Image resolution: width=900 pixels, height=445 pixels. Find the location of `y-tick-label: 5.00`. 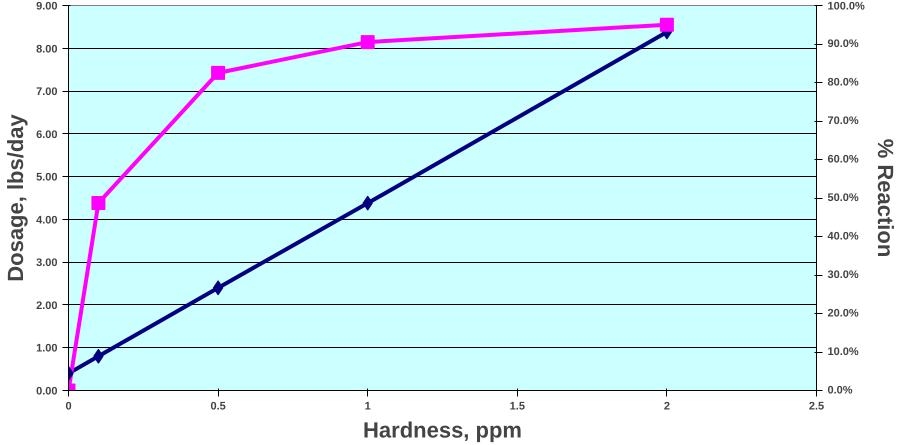

y-tick-label: 5.00 is located at coordinates (47, 178).